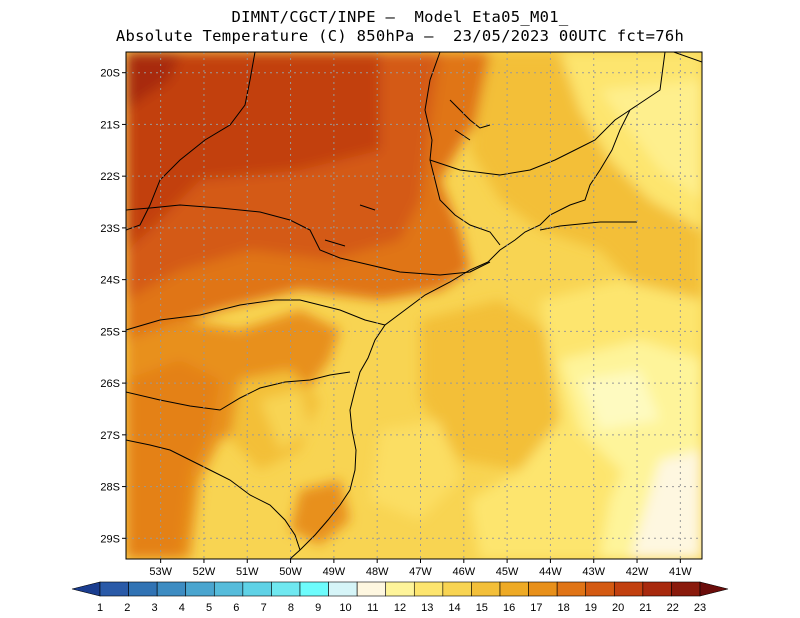 The width and height of the screenshot is (800, 618). I want to click on lon-tick-label: 47W, so click(420, 572).